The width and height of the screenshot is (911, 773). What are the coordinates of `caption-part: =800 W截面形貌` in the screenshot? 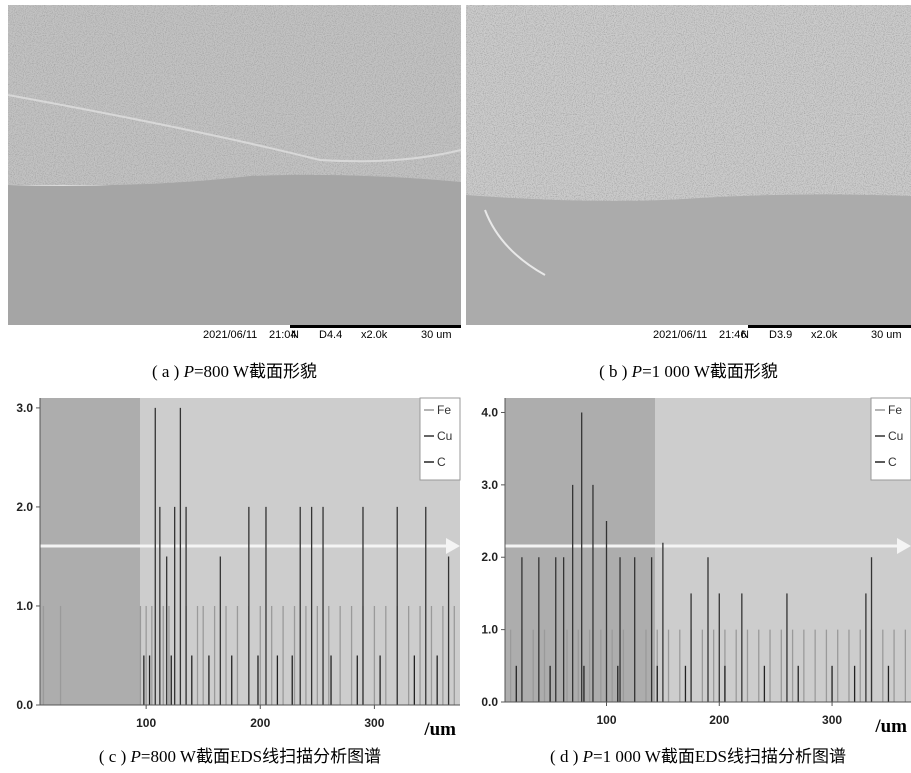 It's located at (255, 371).